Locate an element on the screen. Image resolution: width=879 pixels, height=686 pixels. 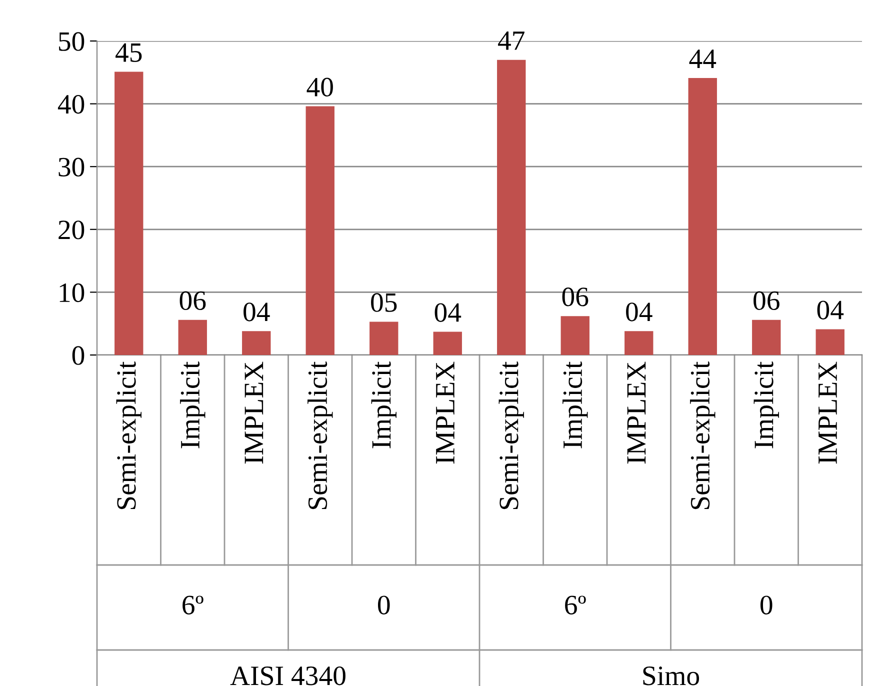
data-label: 44 is located at coordinates (702, 59).